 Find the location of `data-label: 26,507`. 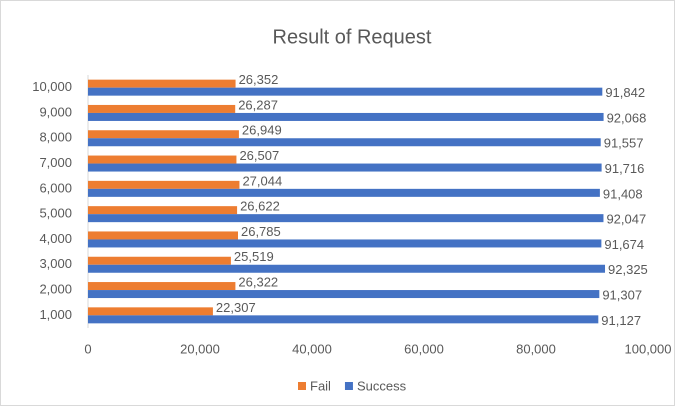

data-label: 26,507 is located at coordinates (259, 155).